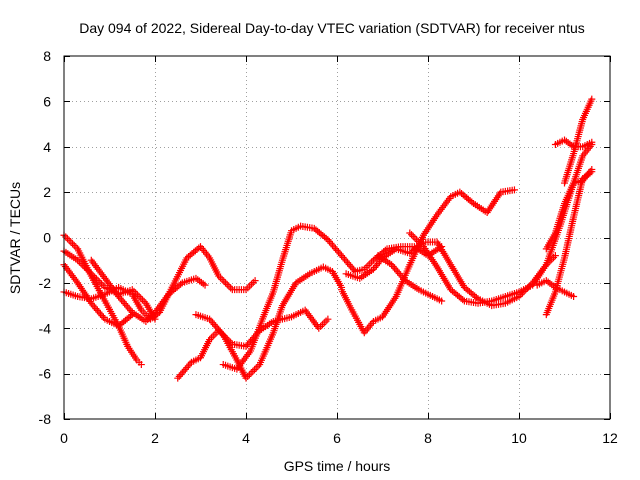 Image resolution: width=640 pixels, height=480 pixels. I want to click on x-tick-label: 8, so click(428, 438).